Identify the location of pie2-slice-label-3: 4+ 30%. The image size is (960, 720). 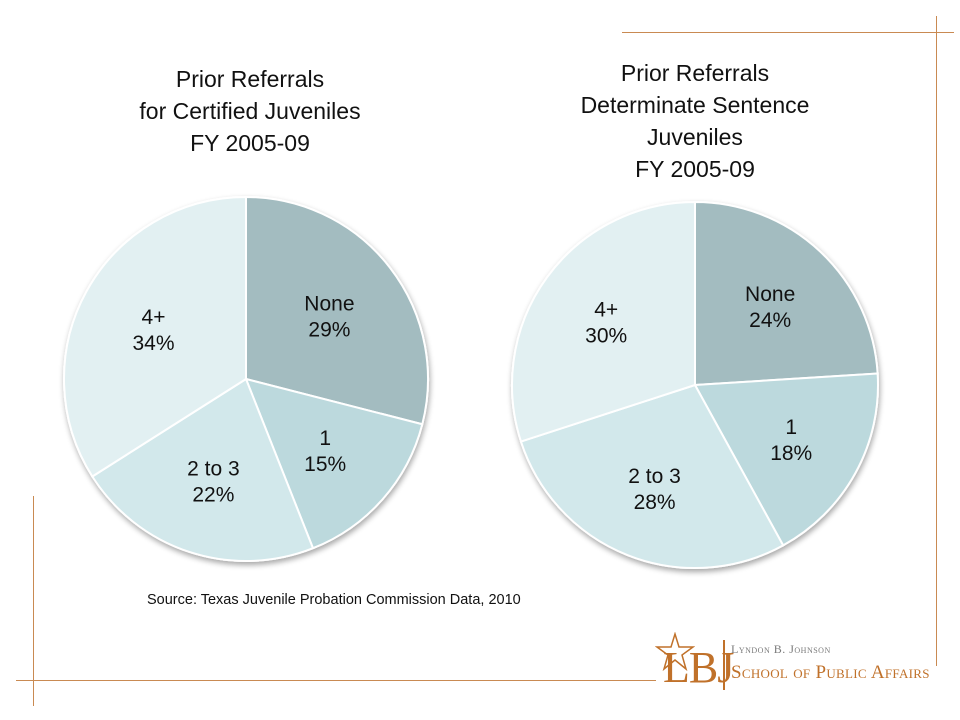
(606, 322).